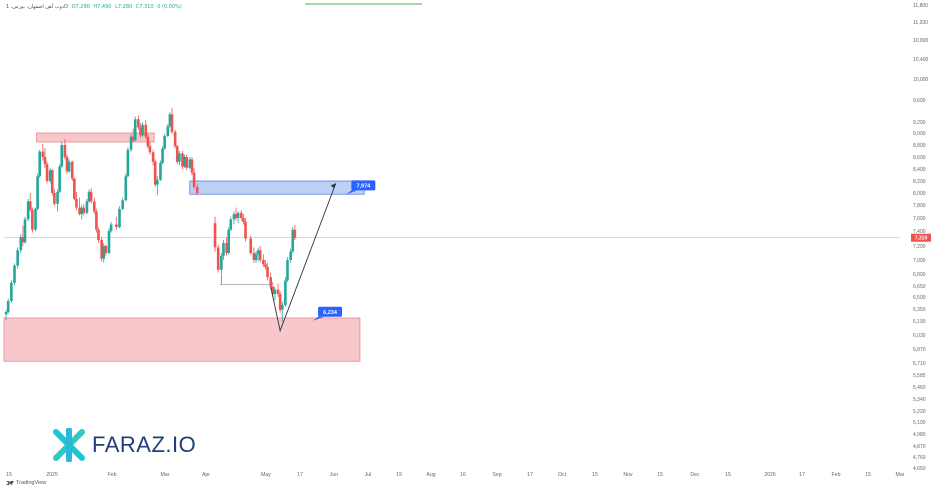 This screenshot has height=492, width=936. What do you see at coordinates (10, 483) in the screenshot?
I see `tradingview-icon` at bounding box center [10, 483].